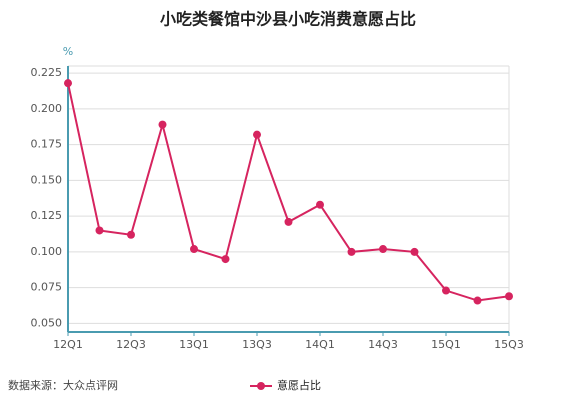 Image resolution: width=577 pixels, height=405 pixels. I want to click on x-tick-label: 15Q3, so click(509, 344).